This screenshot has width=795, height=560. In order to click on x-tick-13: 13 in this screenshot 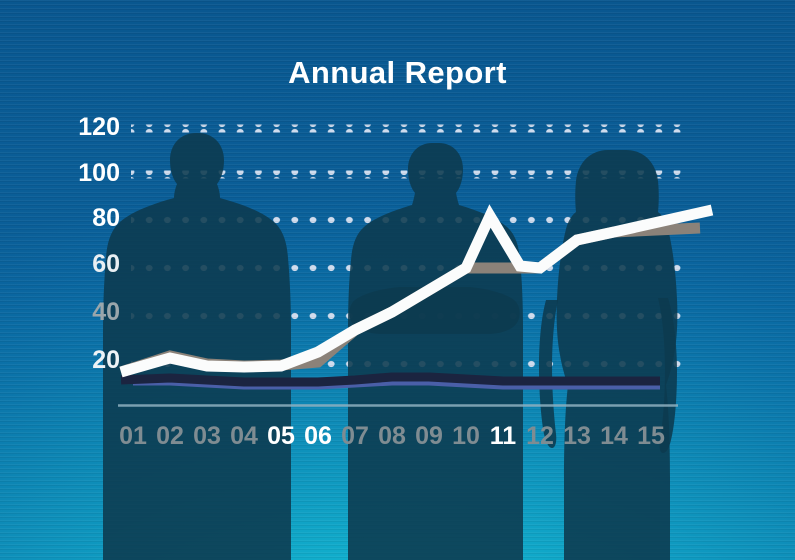, I will do `click(577, 436)`.